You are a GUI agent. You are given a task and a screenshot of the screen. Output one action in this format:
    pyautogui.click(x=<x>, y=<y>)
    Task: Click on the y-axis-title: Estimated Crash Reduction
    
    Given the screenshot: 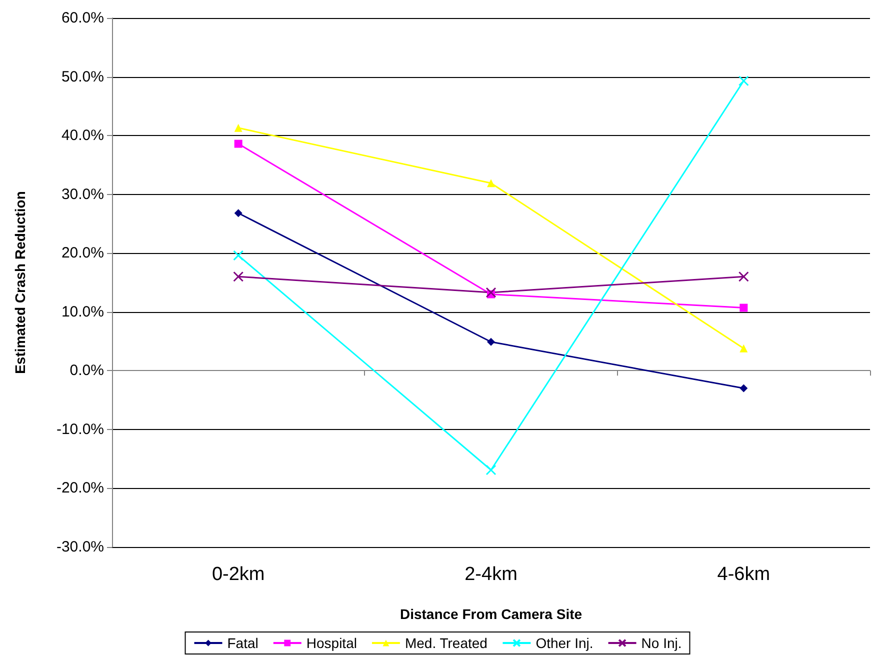 What is the action you would take?
    pyautogui.click(x=20, y=282)
    